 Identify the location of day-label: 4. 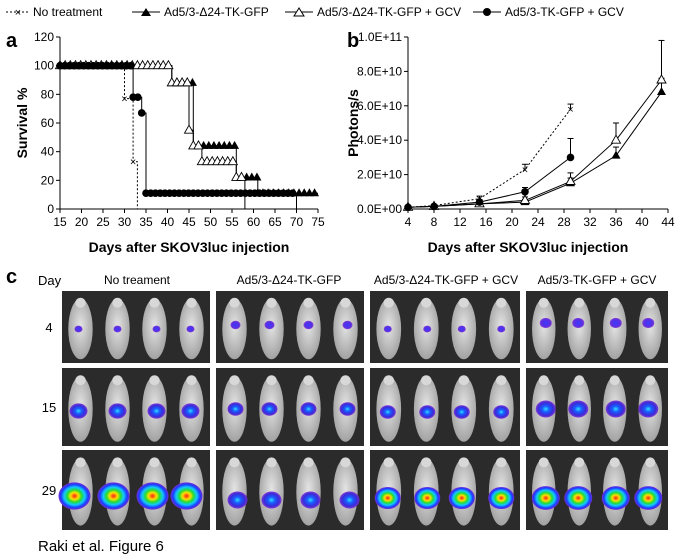
(48, 327).